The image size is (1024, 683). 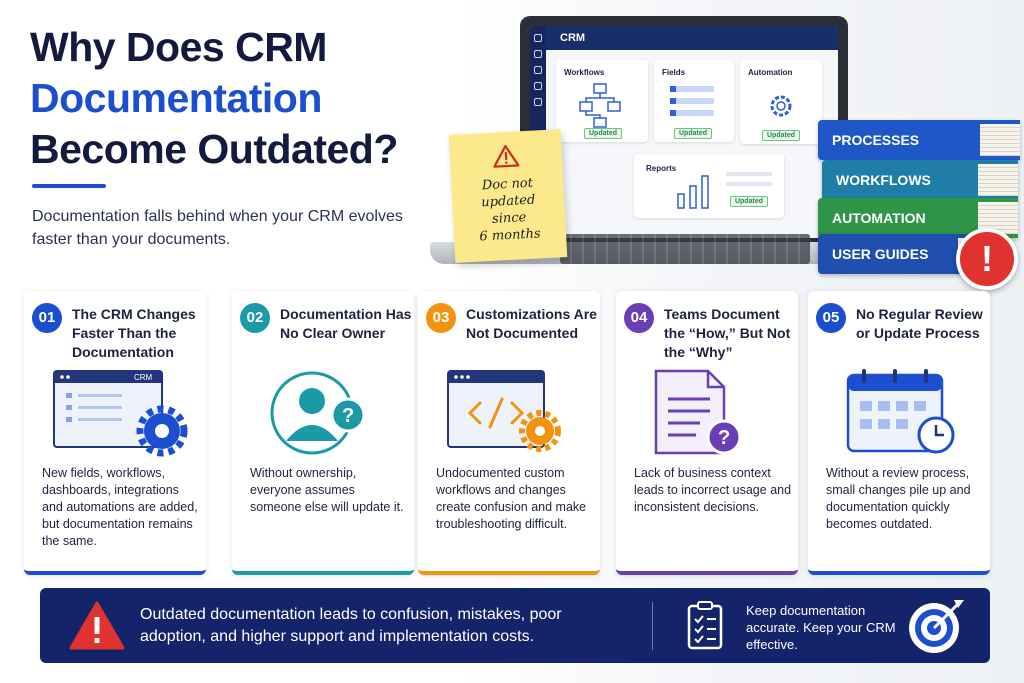 What do you see at coordinates (584, 72) in the screenshot?
I see `panel-label: Workflows` at bounding box center [584, 72].